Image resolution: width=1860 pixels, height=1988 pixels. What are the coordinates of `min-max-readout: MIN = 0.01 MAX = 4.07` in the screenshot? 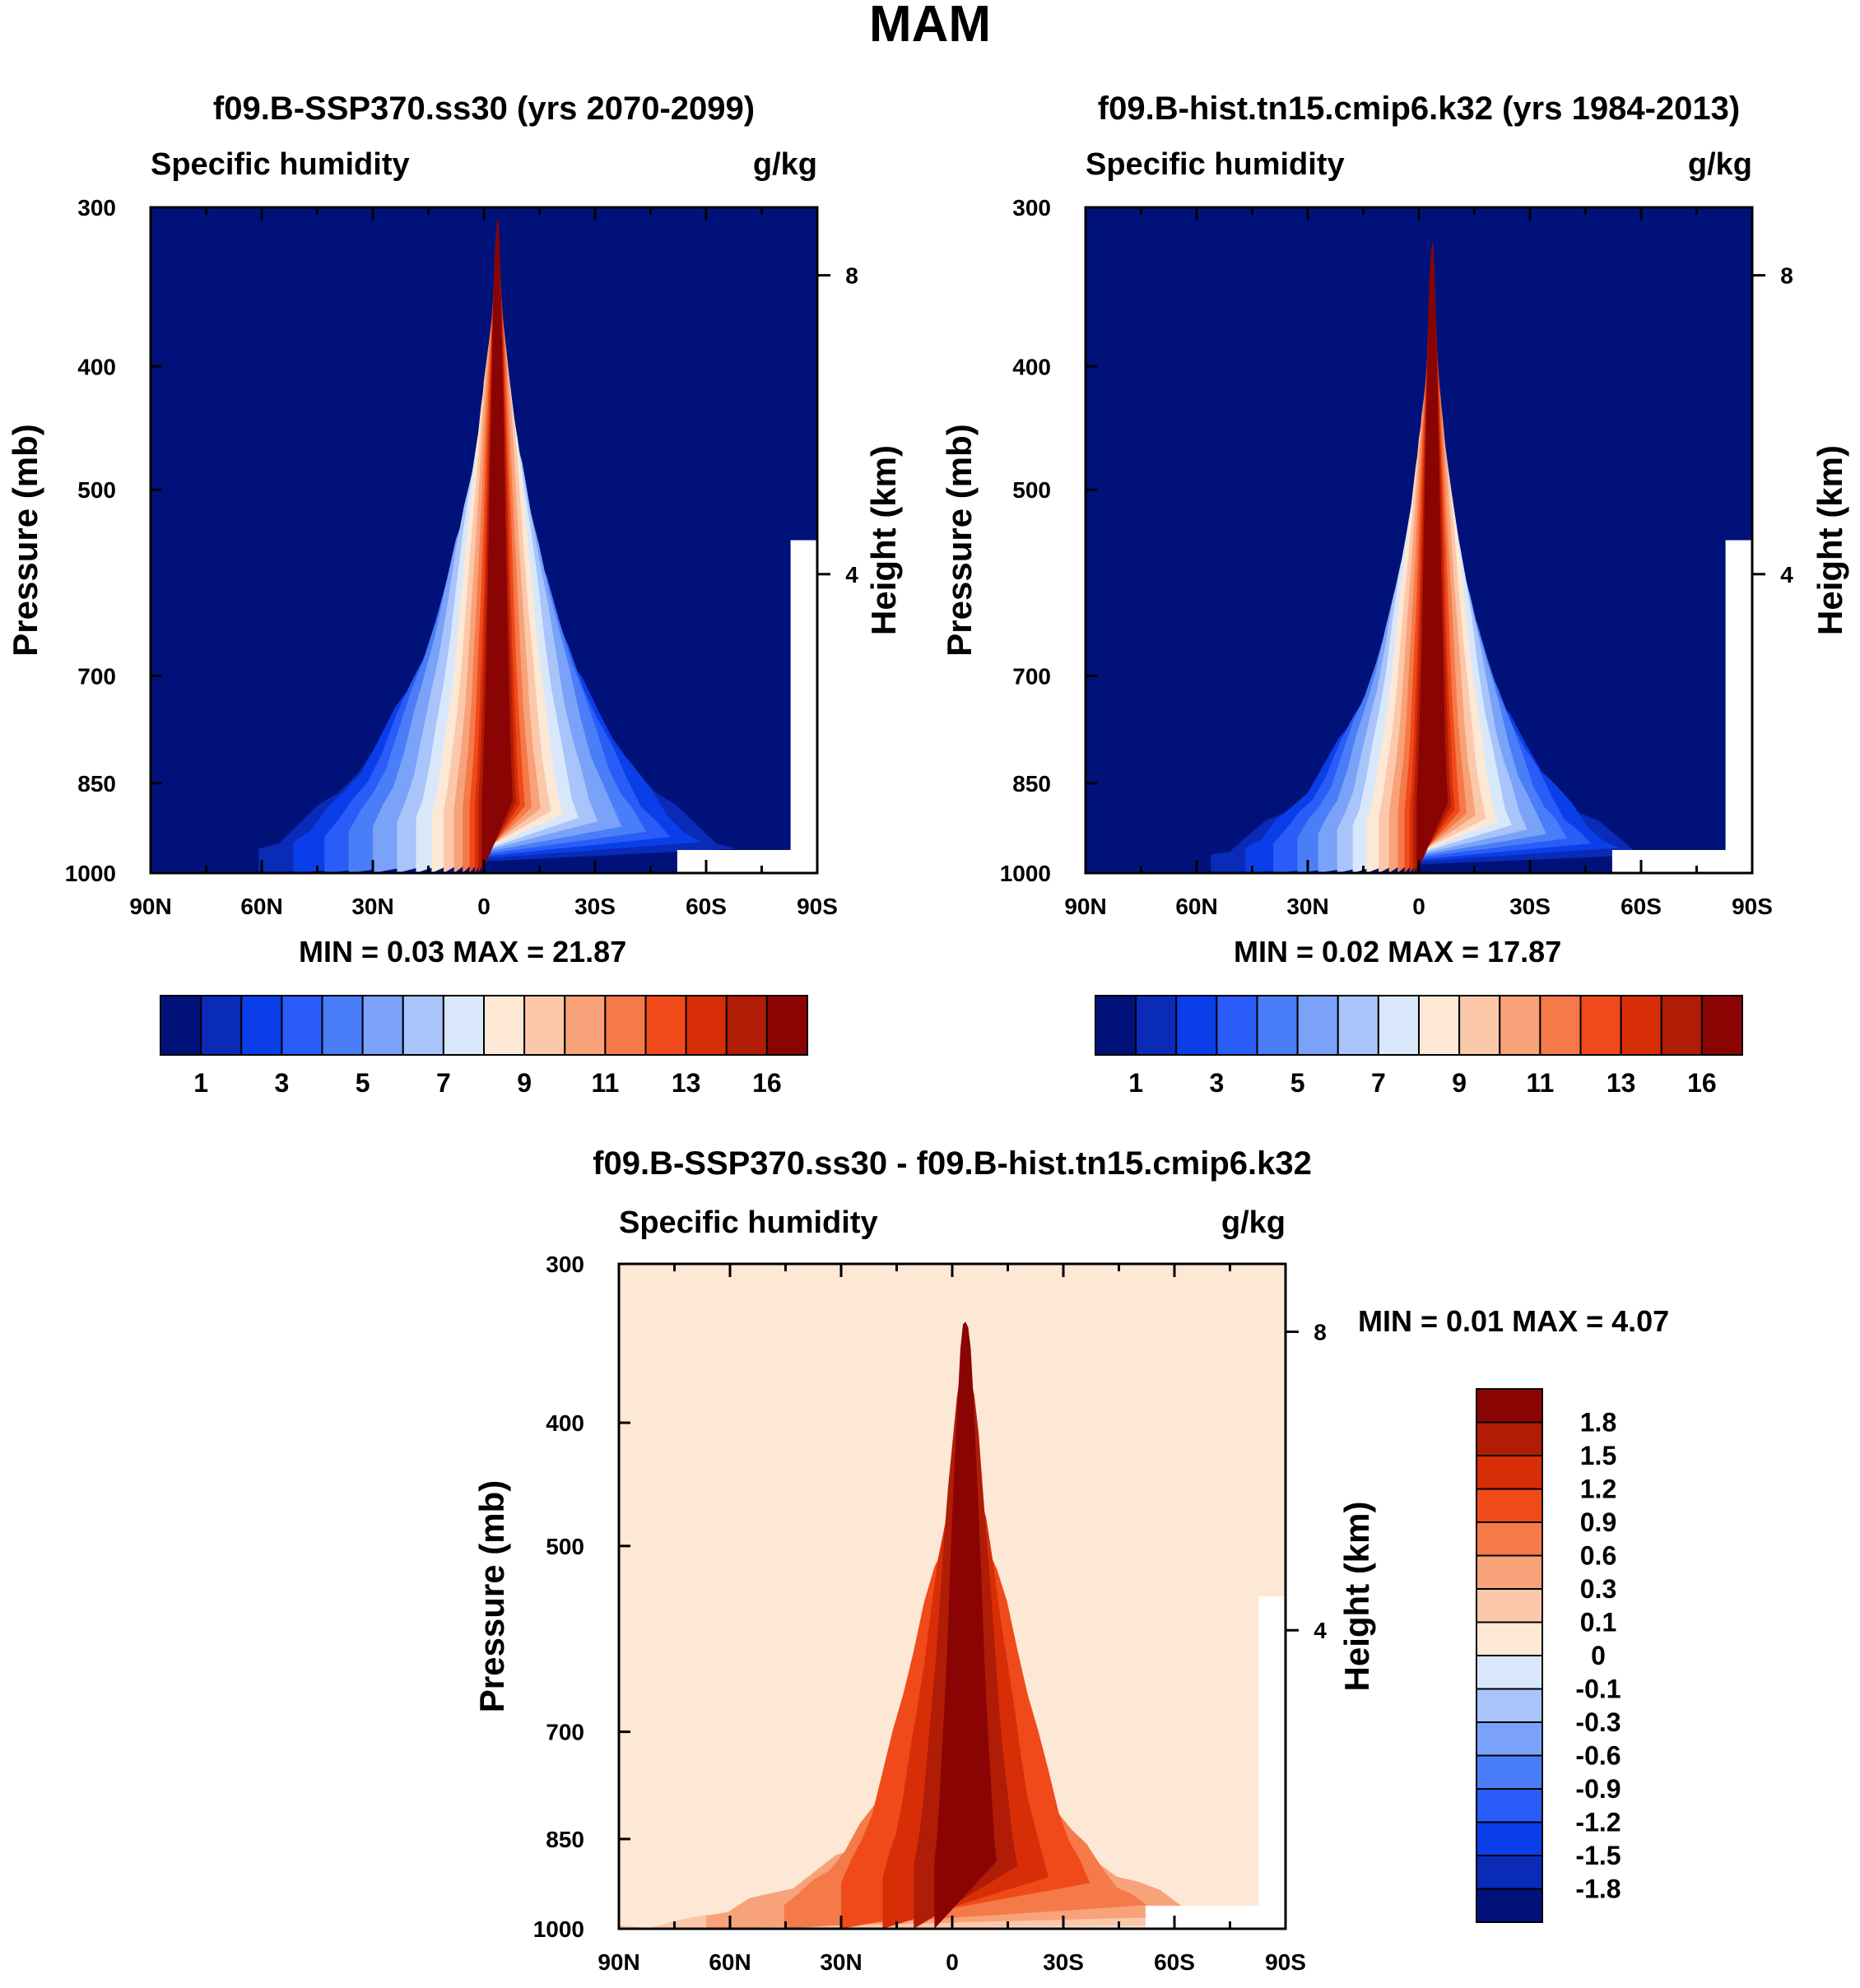 It's located at (1513, 1321).